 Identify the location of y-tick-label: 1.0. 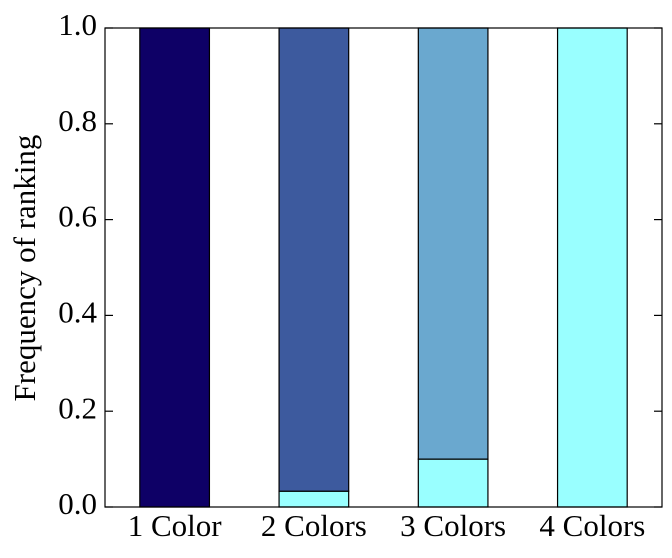
(77, 24).